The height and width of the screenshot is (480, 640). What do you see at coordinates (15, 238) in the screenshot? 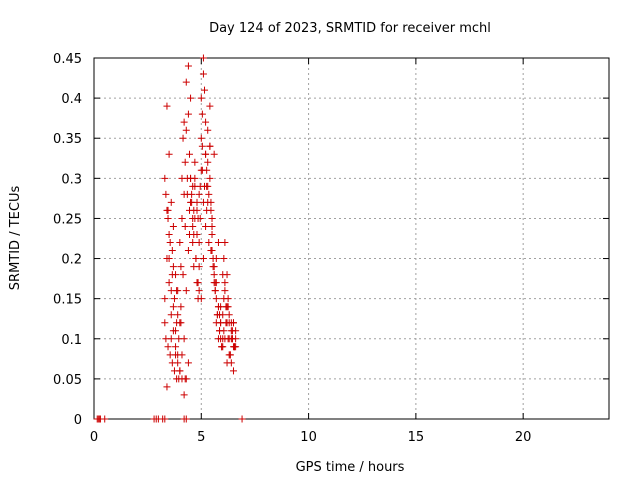
I see `y-axis-label: SRMTID / TECUs` at bounding box center [15, 238].